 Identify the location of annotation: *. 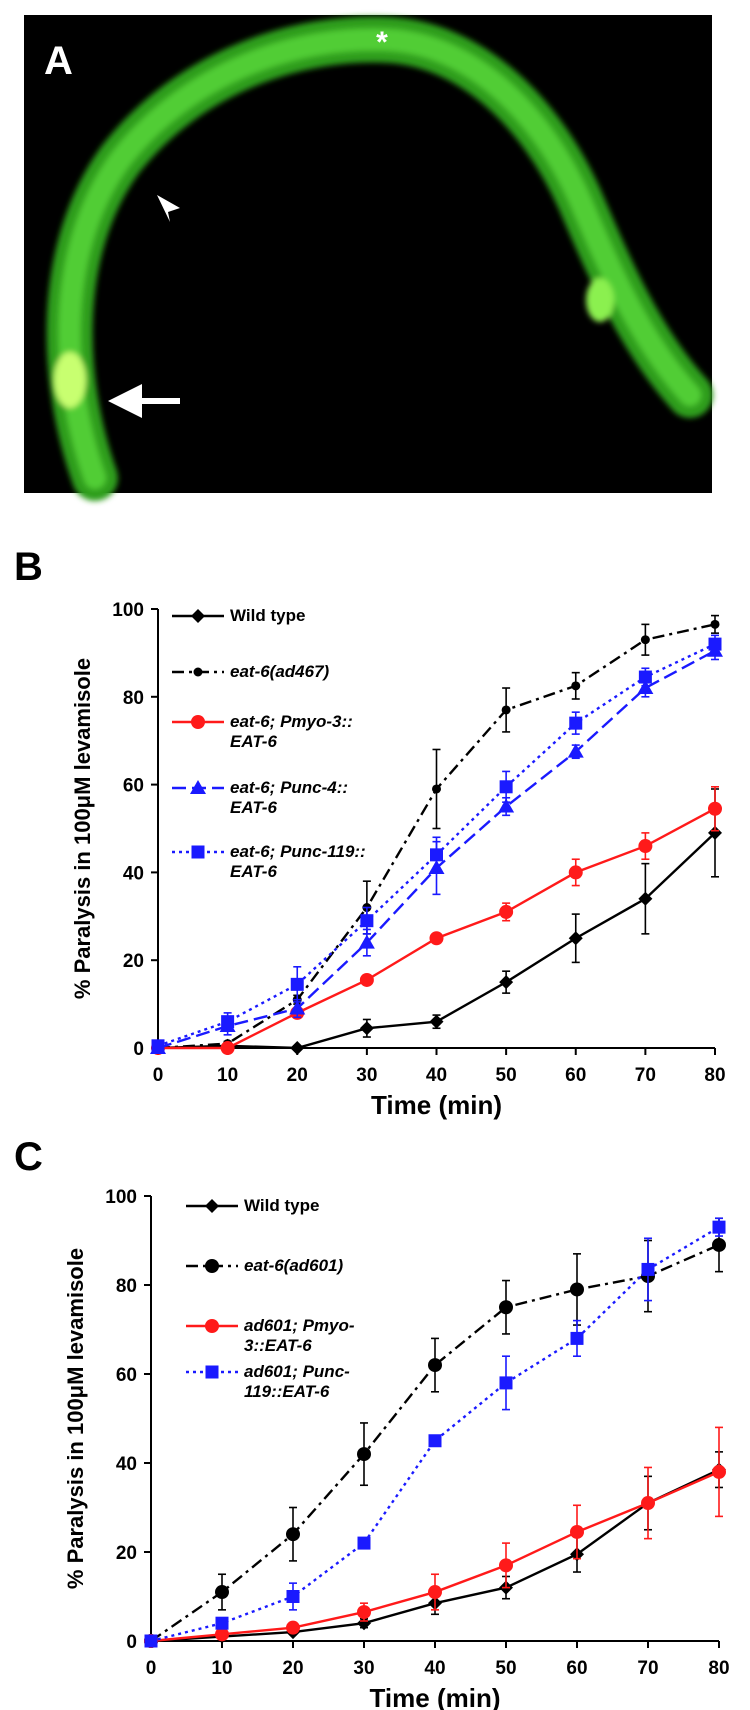
(382, 42).